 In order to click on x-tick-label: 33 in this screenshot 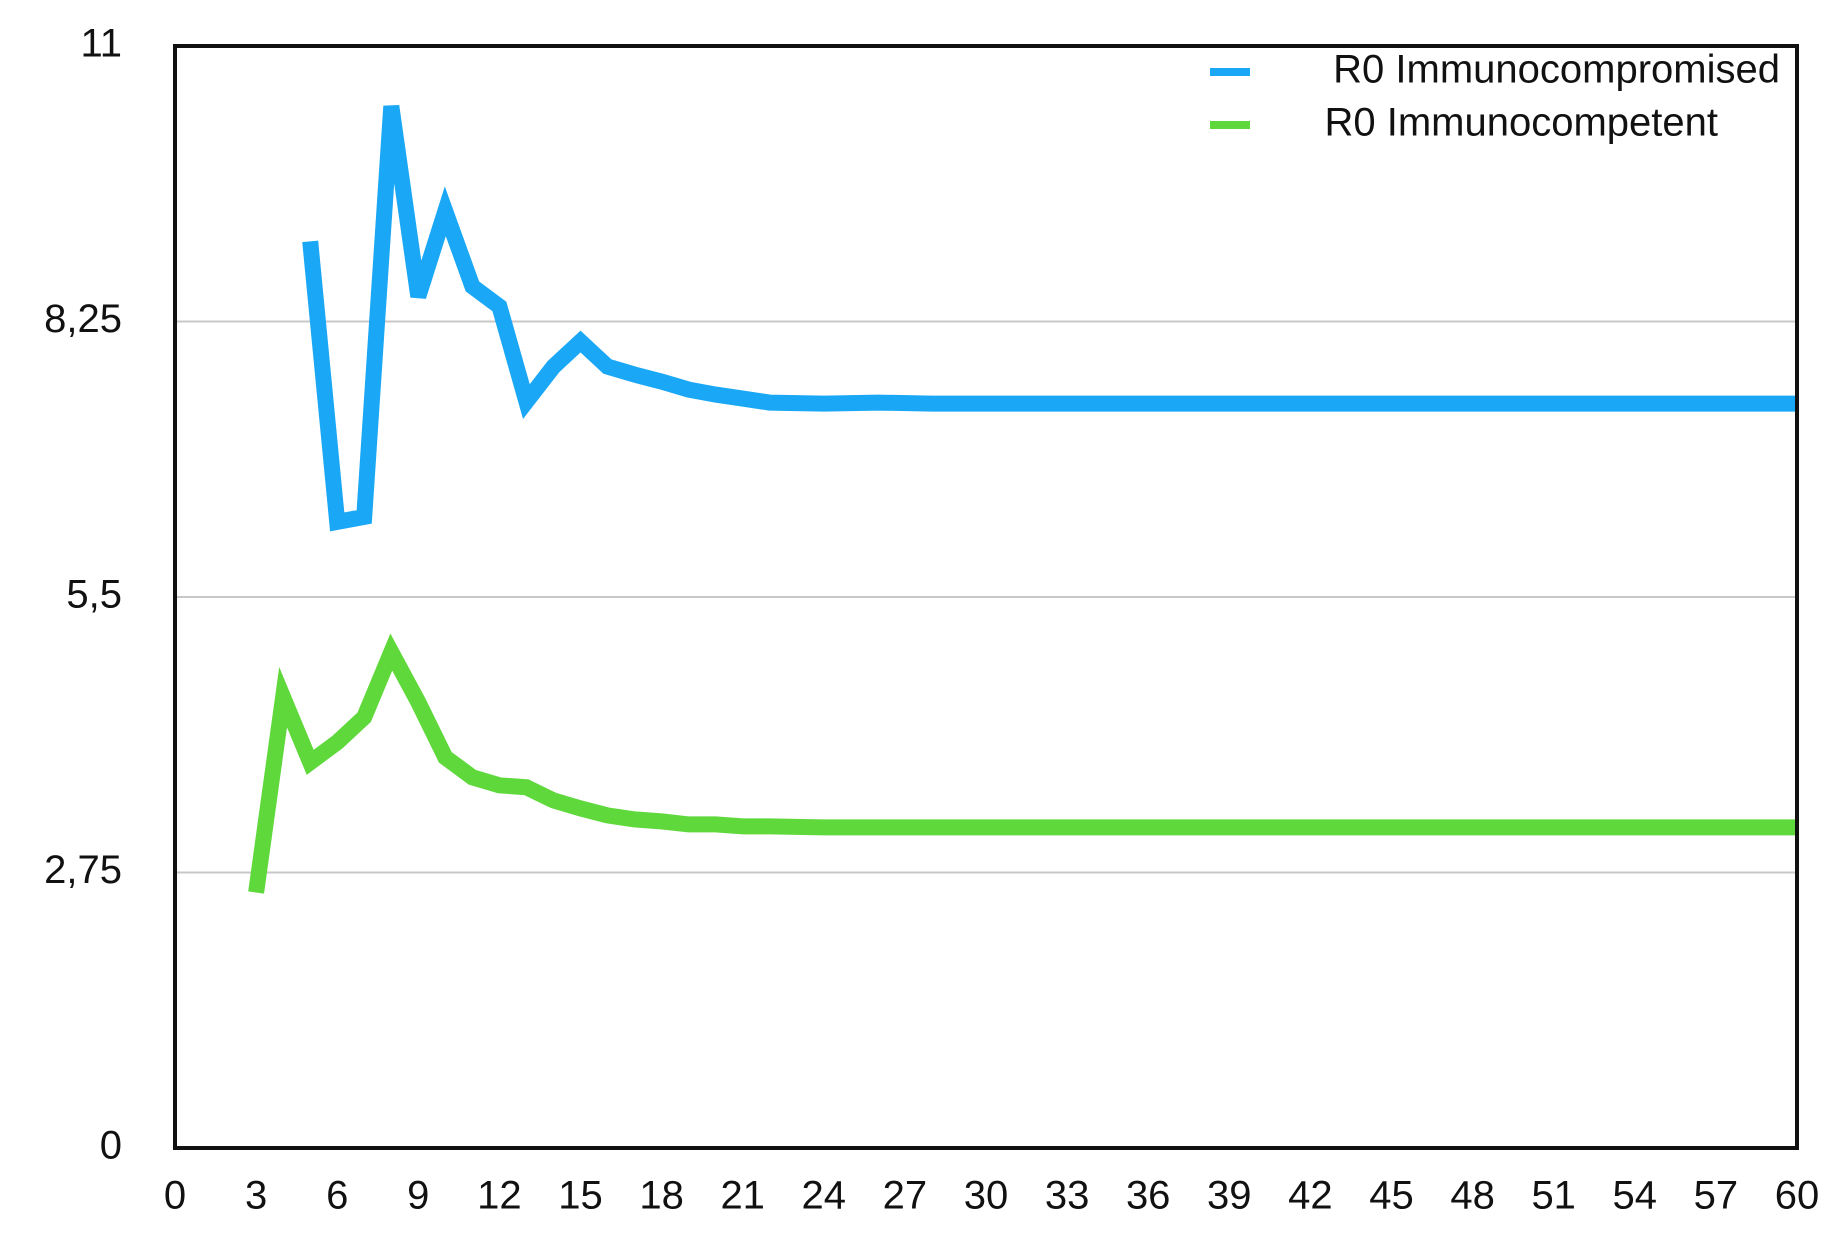, I will do `click(1067, 1196)`.